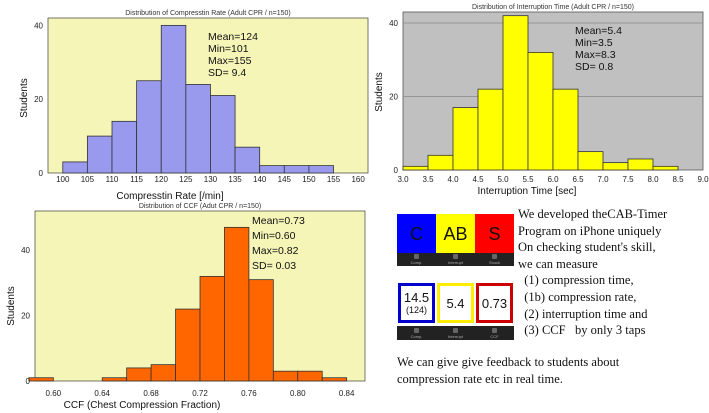 This screenshot has width=709, height=413. Describe the element at coordinates (260, 179) in the screenshot. I see `x-tick-label: 140` at that location.